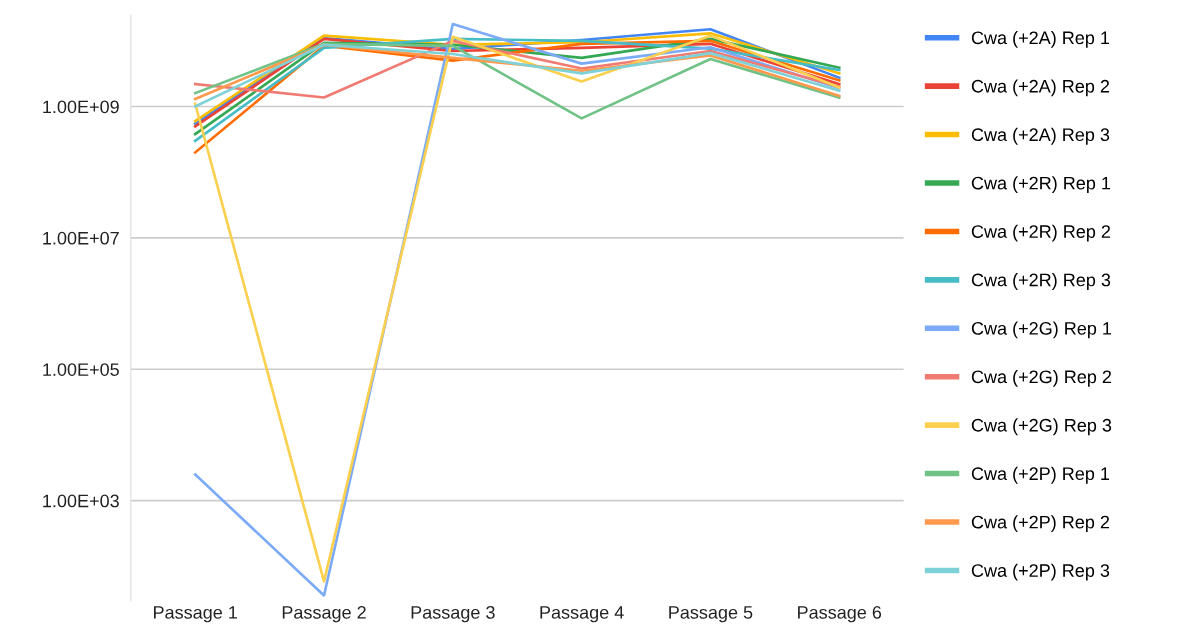 This screenshot has width=1189, height=639. Describe the element at coordinates (1040, 39) in the screenshot. I see `legend-label: Cwa (+2A) Rep 1` at that location.